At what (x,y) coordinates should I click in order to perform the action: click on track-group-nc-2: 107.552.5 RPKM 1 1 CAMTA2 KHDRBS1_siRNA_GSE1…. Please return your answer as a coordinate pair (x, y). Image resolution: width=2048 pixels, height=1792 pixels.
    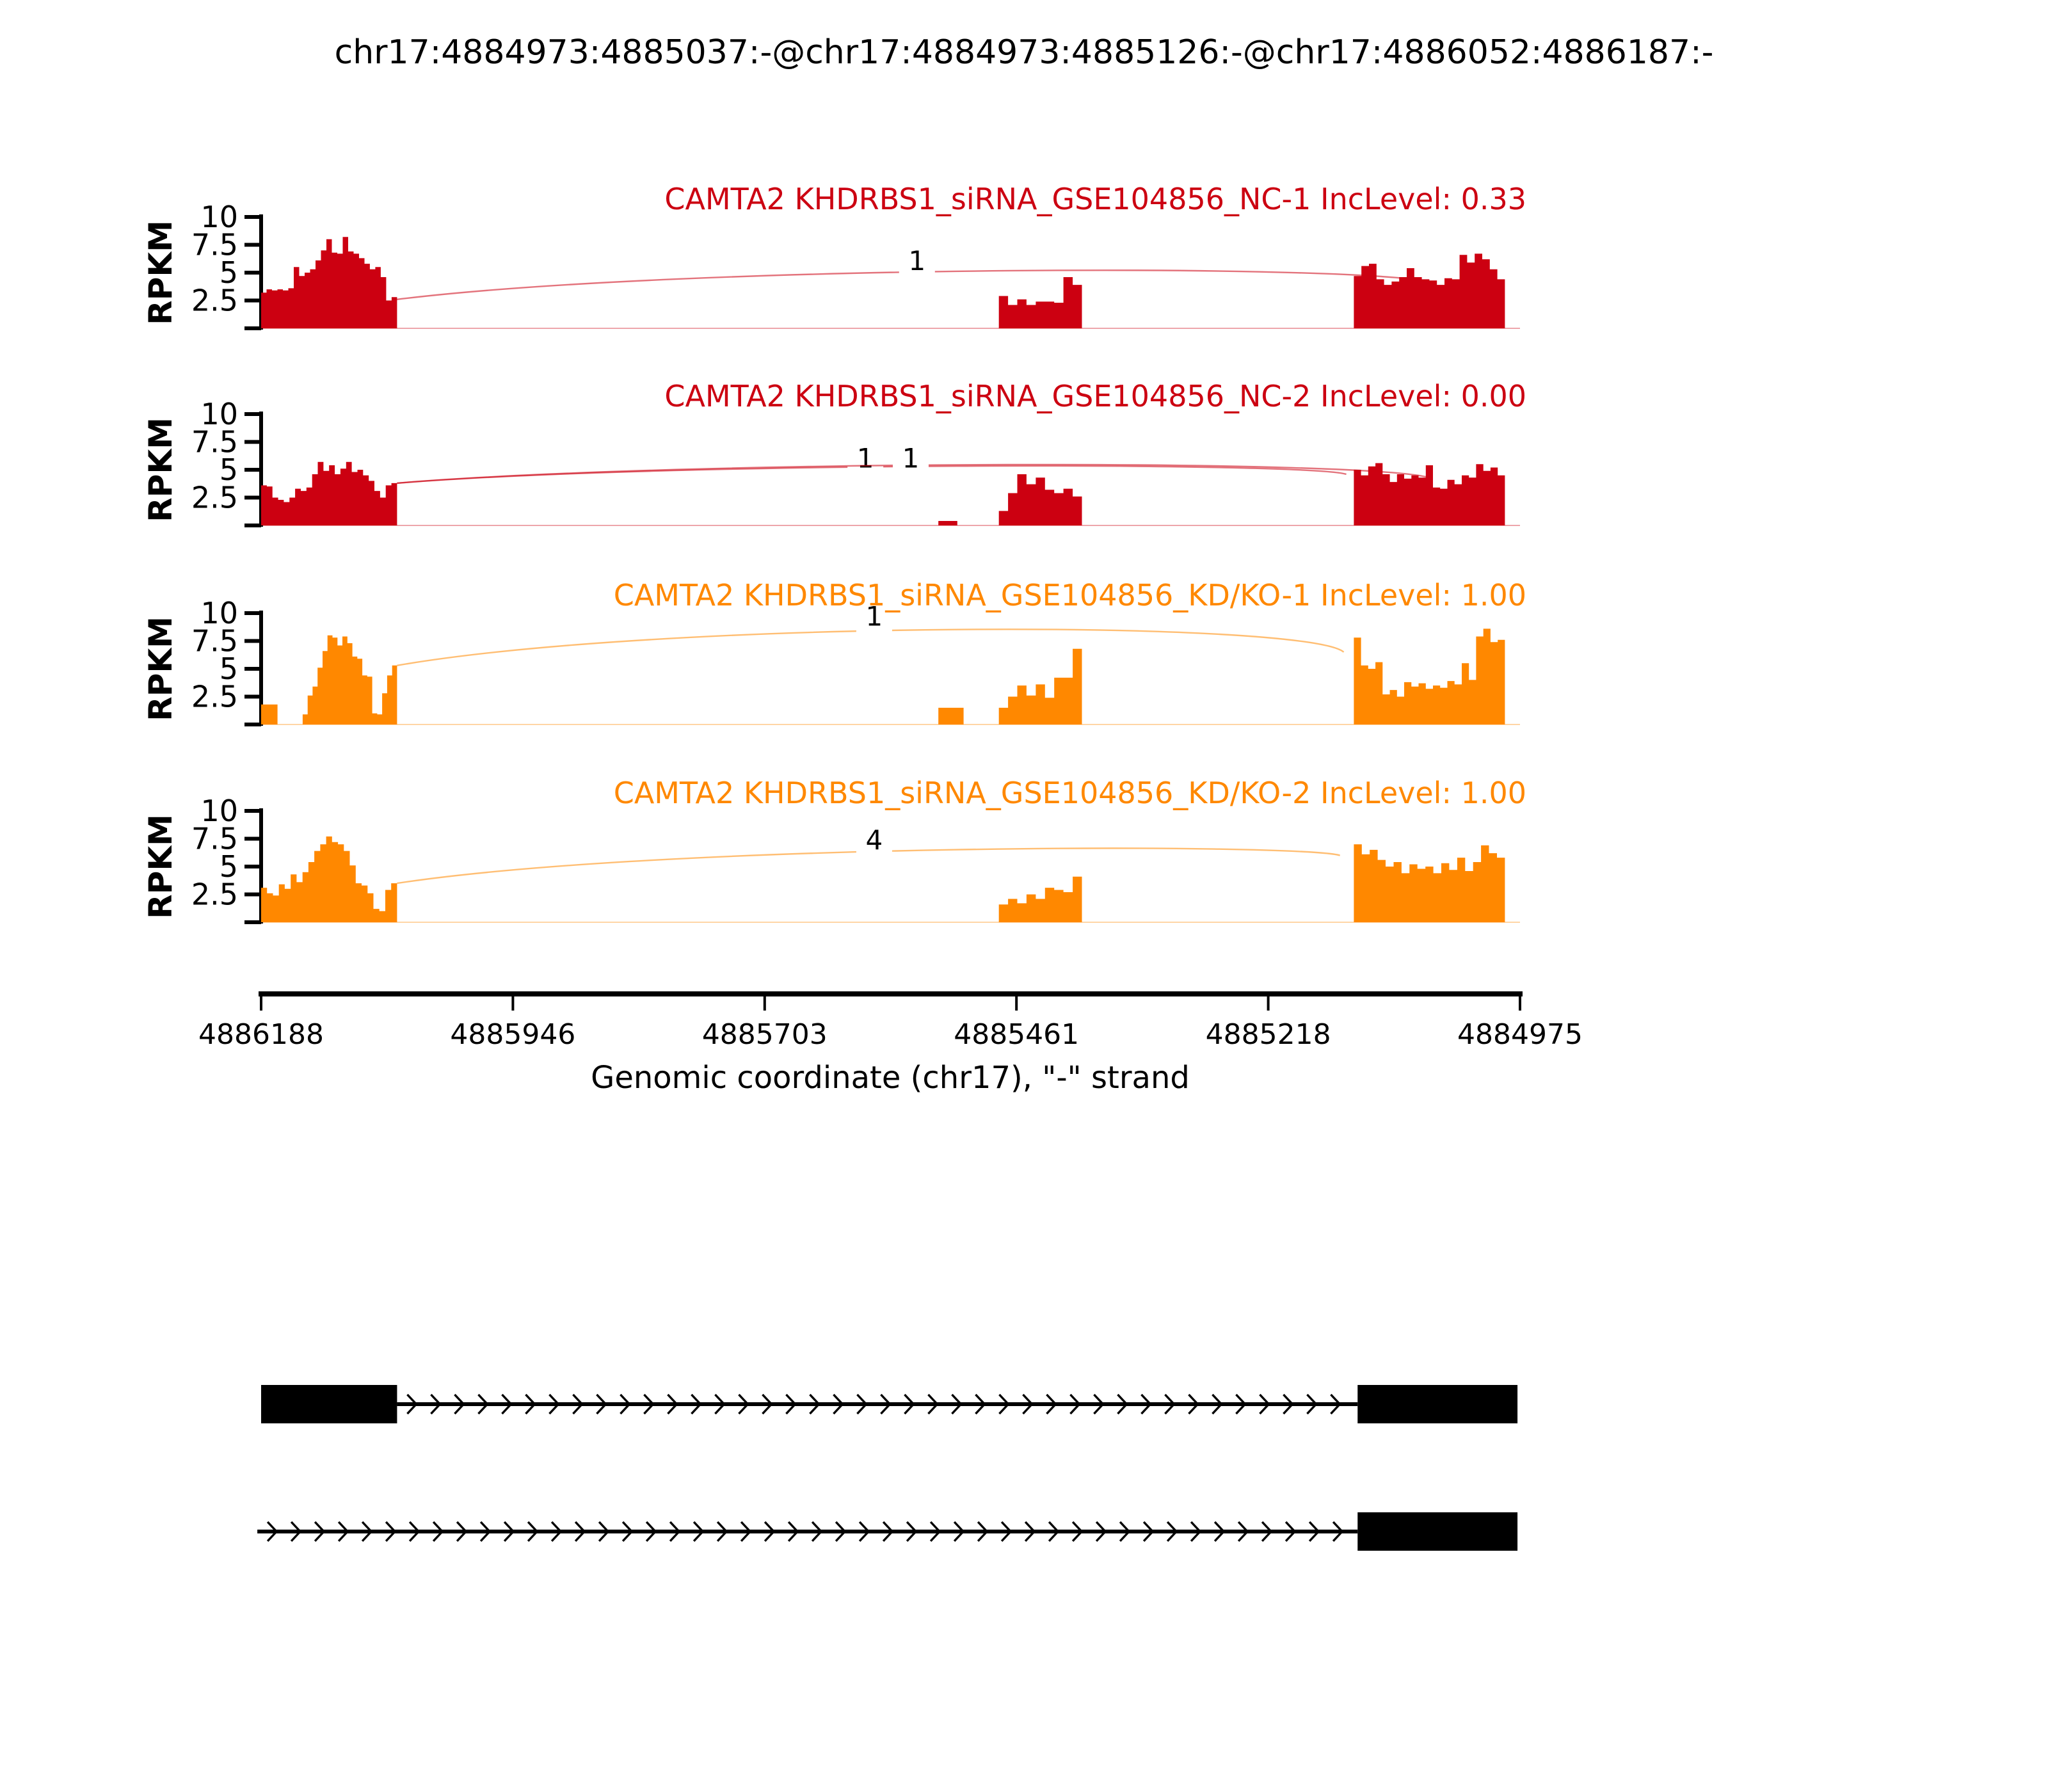
    Looking at the image, I should click on (834, 453).